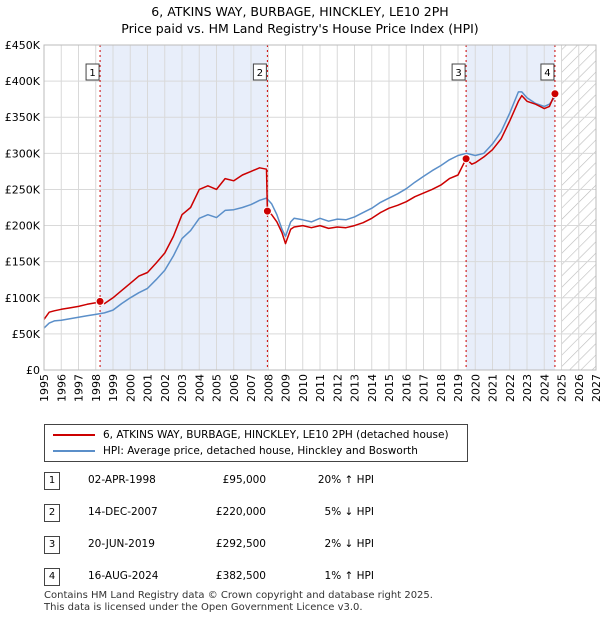  Describe the element at coordinates (240, 544) in the screenshot. I see `sale-price: £292,500` at that location.